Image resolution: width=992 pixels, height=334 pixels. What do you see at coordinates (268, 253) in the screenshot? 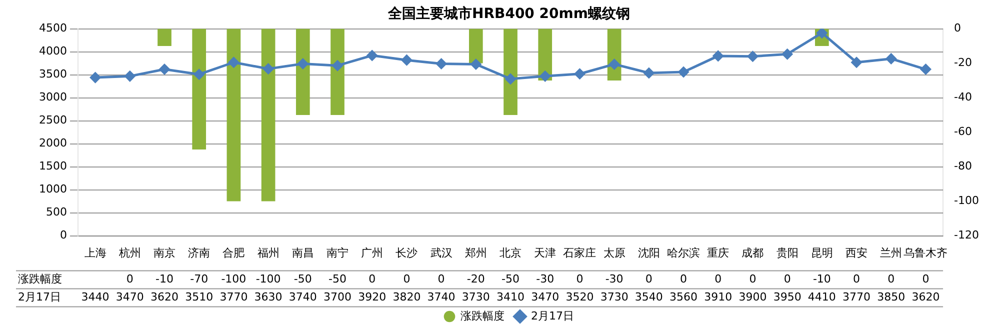
I see `x-tick-label: 福州` at bounding box center [268, 253].